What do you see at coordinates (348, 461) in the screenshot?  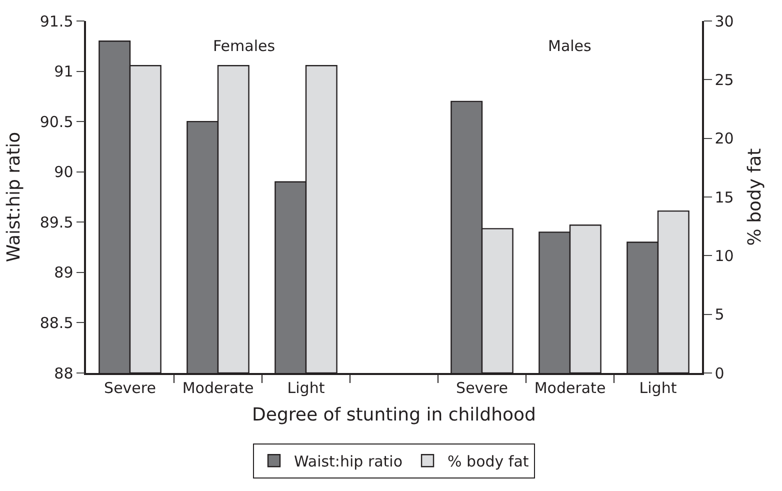 I see `legend-label: Waist:hip ratio` at bounding box center [348, 461].